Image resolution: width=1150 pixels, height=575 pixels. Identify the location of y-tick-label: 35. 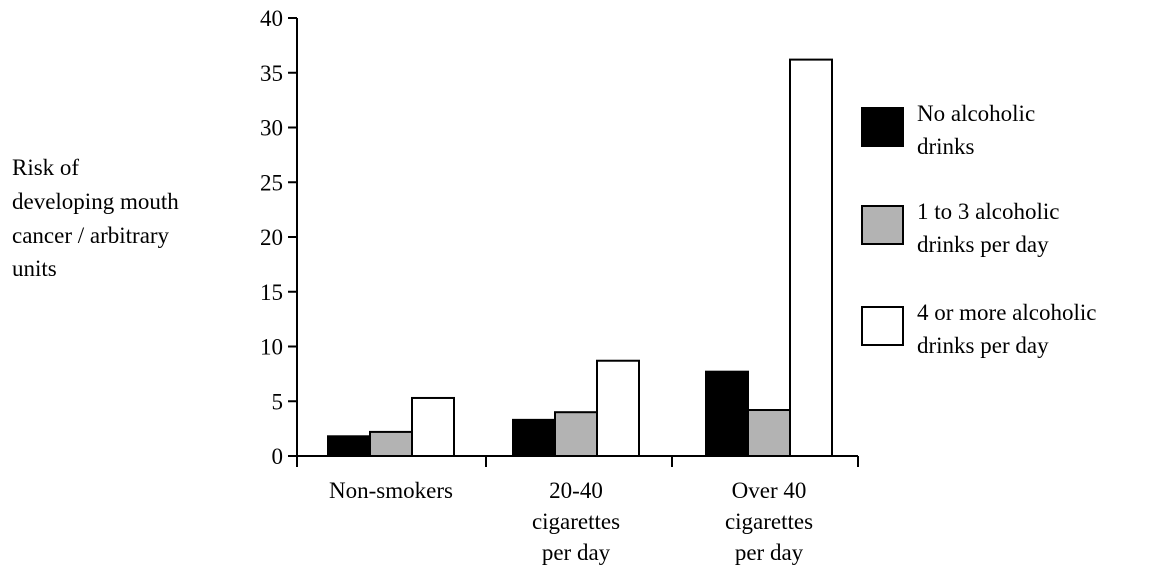
(271, 73).